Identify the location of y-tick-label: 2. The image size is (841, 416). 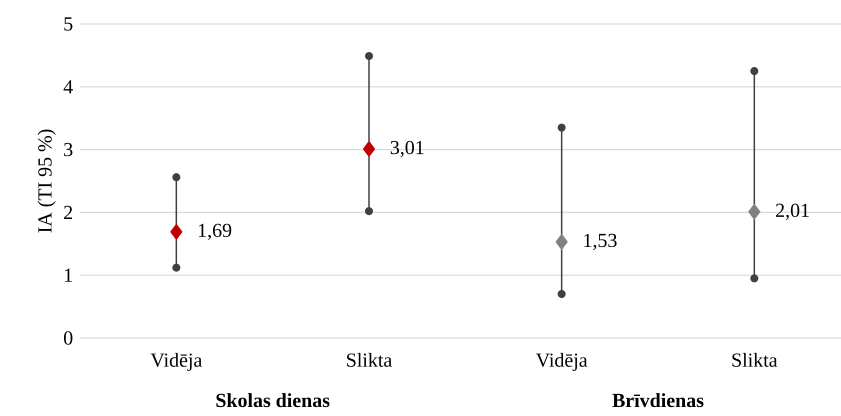
(68, 212).